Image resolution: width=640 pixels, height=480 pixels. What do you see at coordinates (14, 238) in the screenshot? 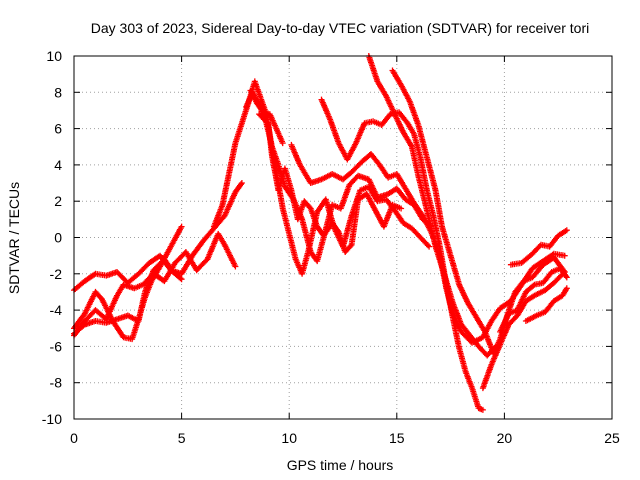
I see `y-axis-label: SDTVAR / TECUs` at bounding box center [14, 238].